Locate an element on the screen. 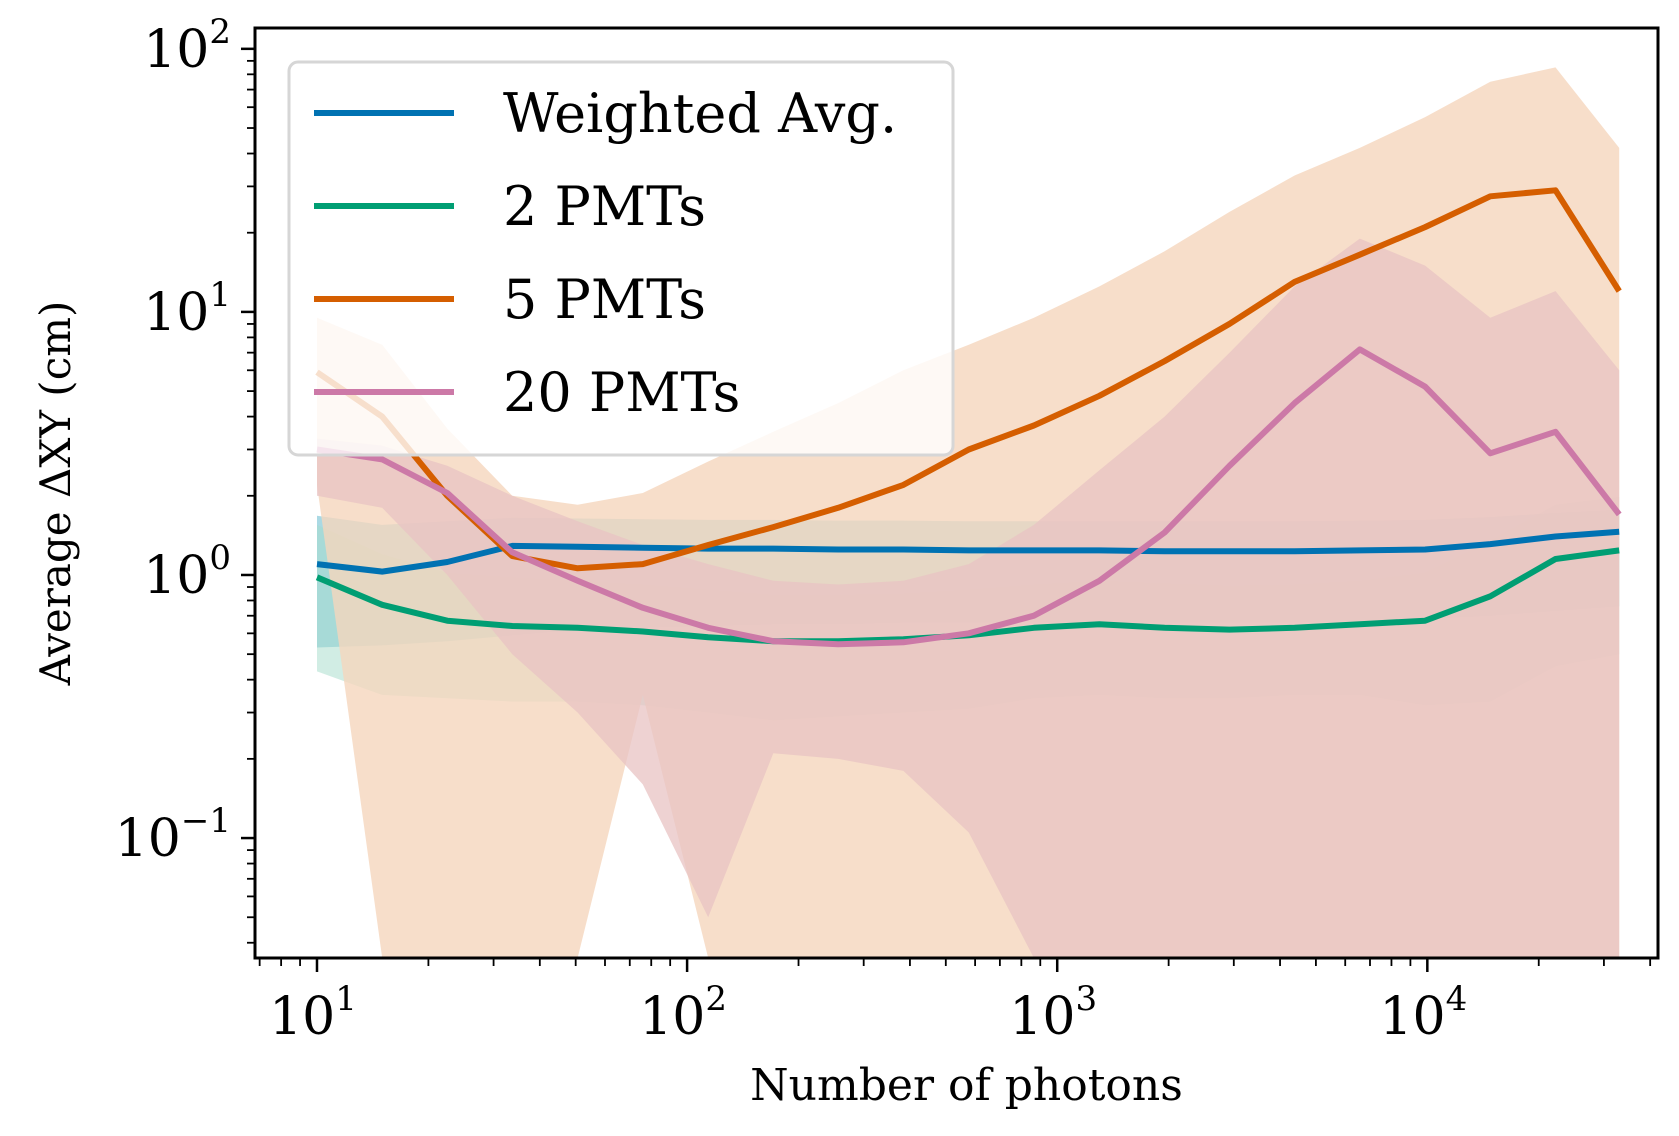  x-tick-label: 10² is located at coordinates (683, 1013).